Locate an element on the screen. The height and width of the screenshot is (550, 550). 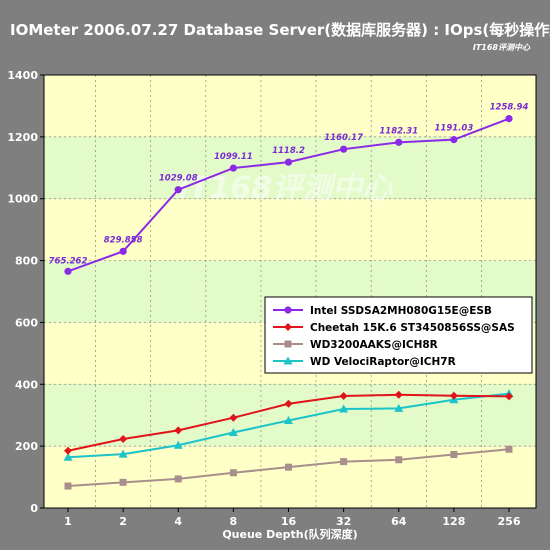
y-tick-label: 200 is located at coordinates (26, 446).